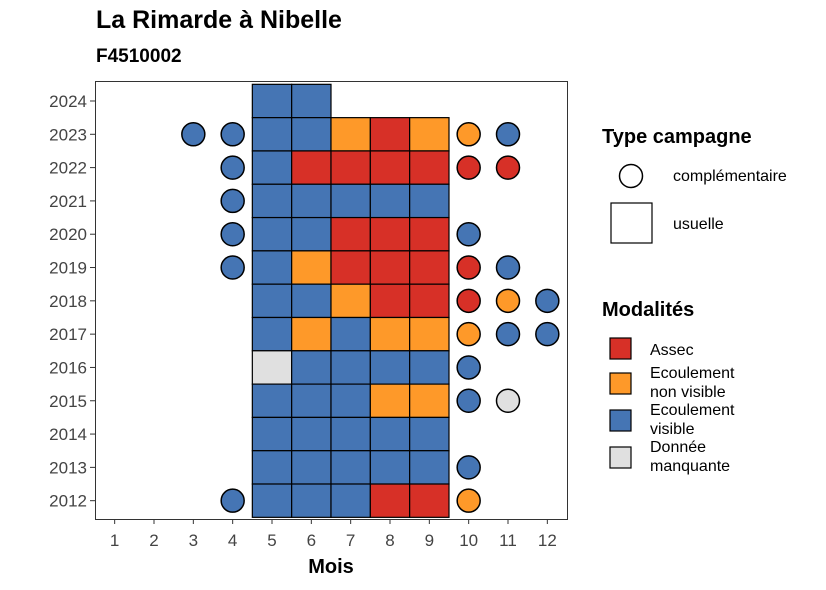  I want to click on legend-modalite-label: Donnée, so click(678, 447).